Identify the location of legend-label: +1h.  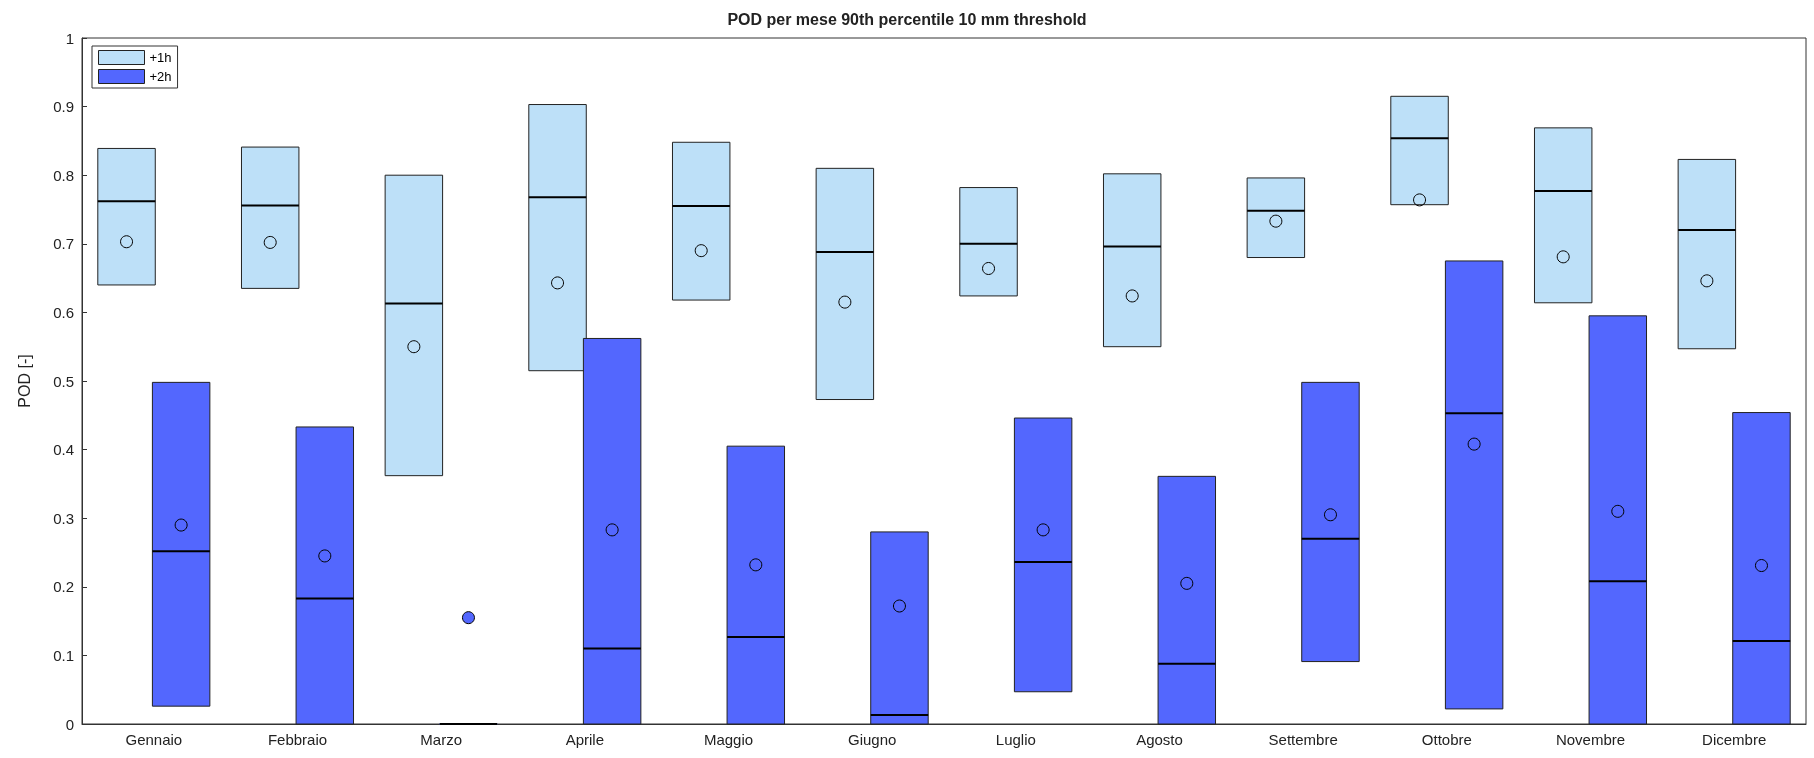
(160, 57).